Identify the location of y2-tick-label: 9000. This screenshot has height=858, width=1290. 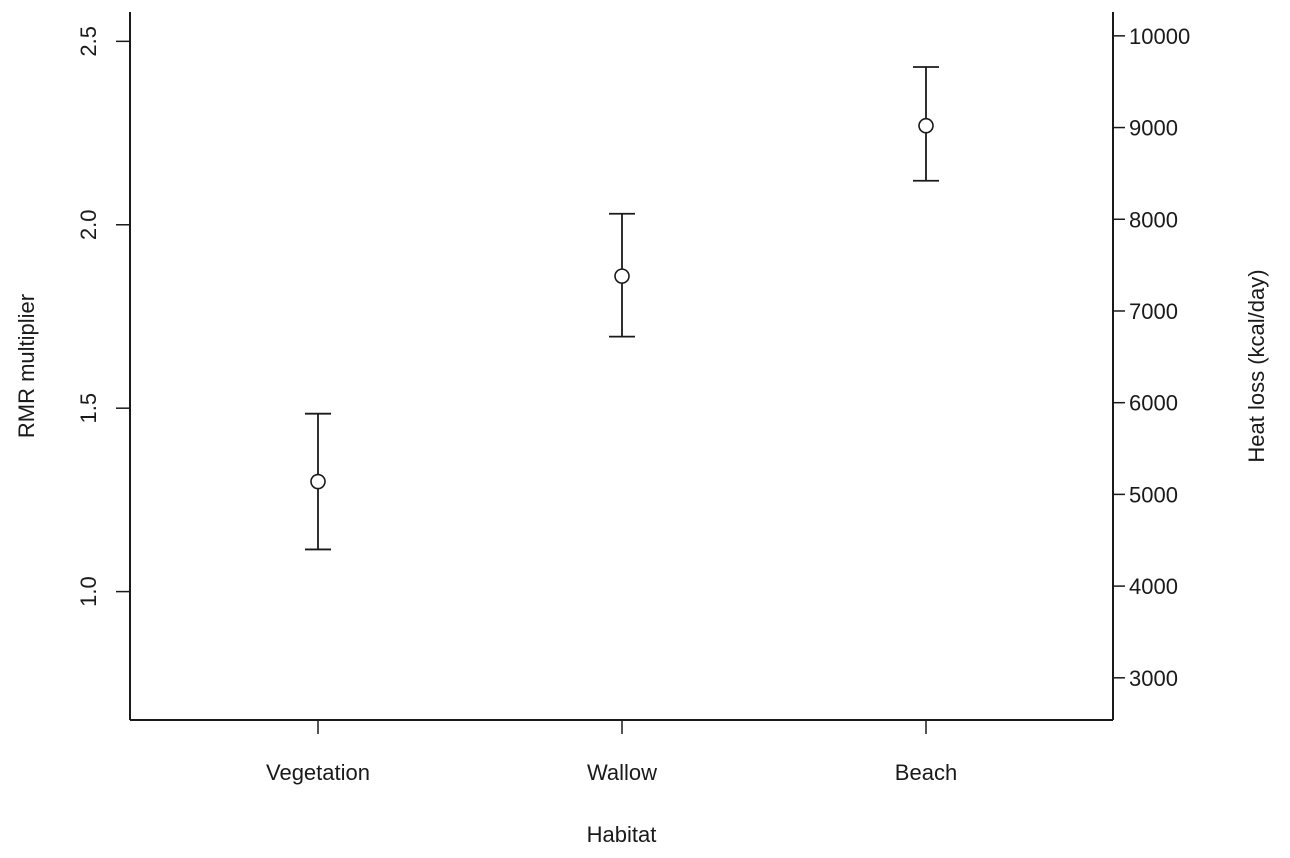
(1153, 128).